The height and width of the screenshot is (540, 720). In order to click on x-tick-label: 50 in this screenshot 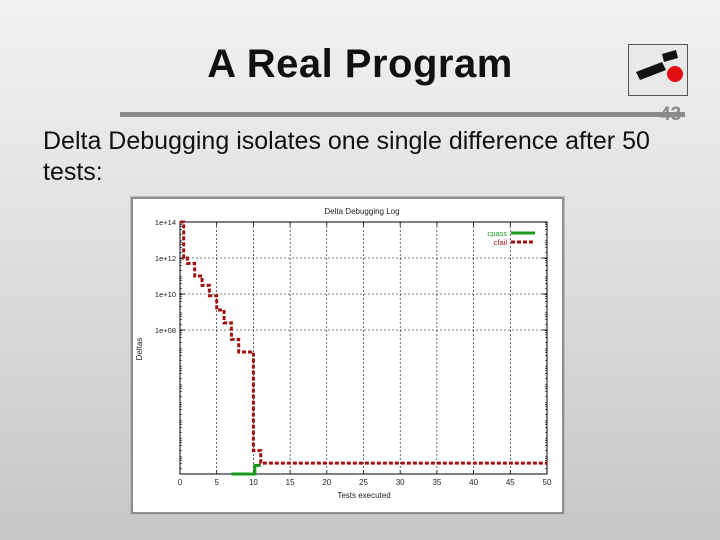, I will do `click(547, 482)`.